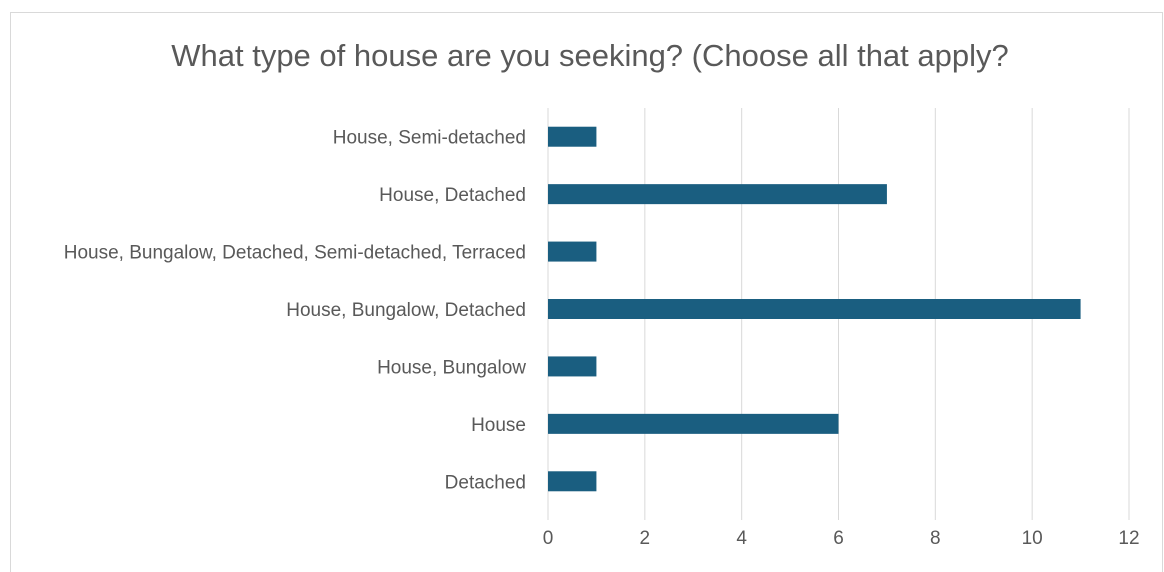 This screenshot has height=572, width=1164. What do you see at coordinates (838, 538) in the screenshot?
I see `x-tick-label: 6` at bounding box center [838, 538].